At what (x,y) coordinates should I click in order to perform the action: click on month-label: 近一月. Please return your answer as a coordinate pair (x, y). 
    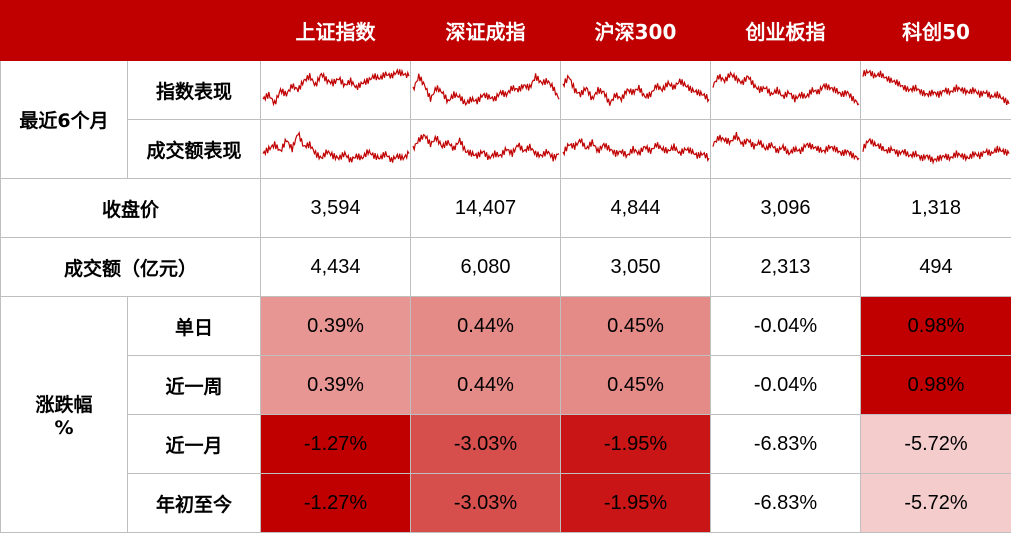
    Looking at the image, I should click on (194, 444).